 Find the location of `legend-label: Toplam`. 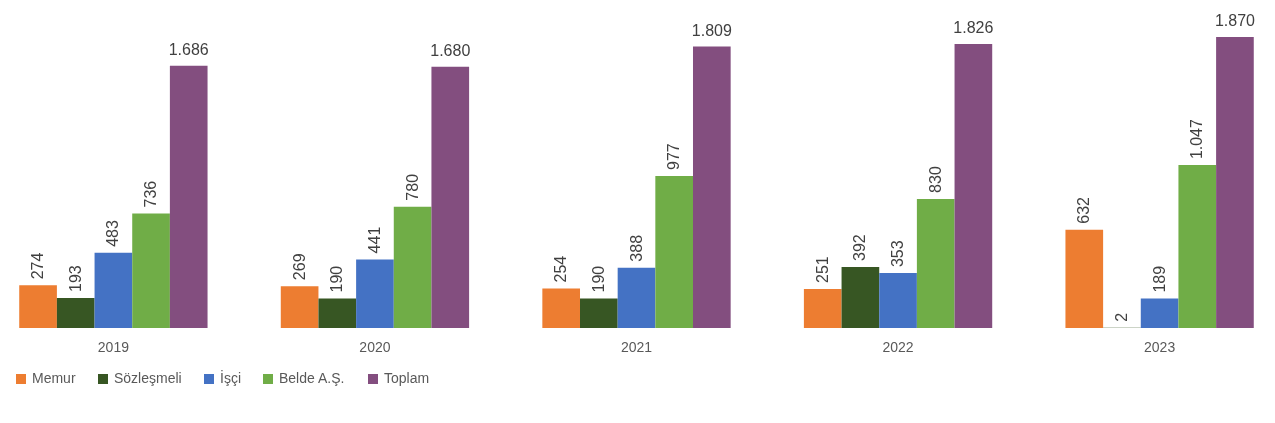

legend-label: Toplam is located at coordinates (407, 378).